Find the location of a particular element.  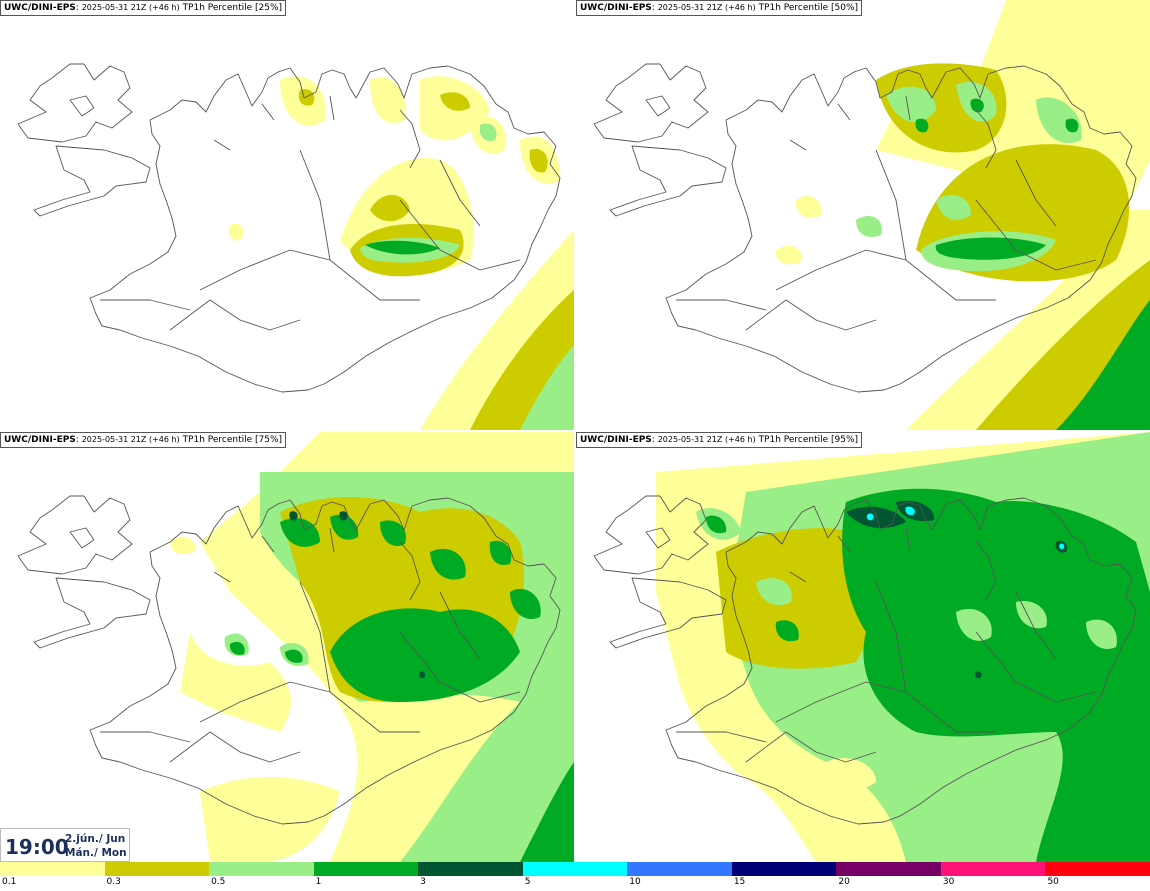

colorbar-tick-label: 0.5 is located at coordinates (218, 882).